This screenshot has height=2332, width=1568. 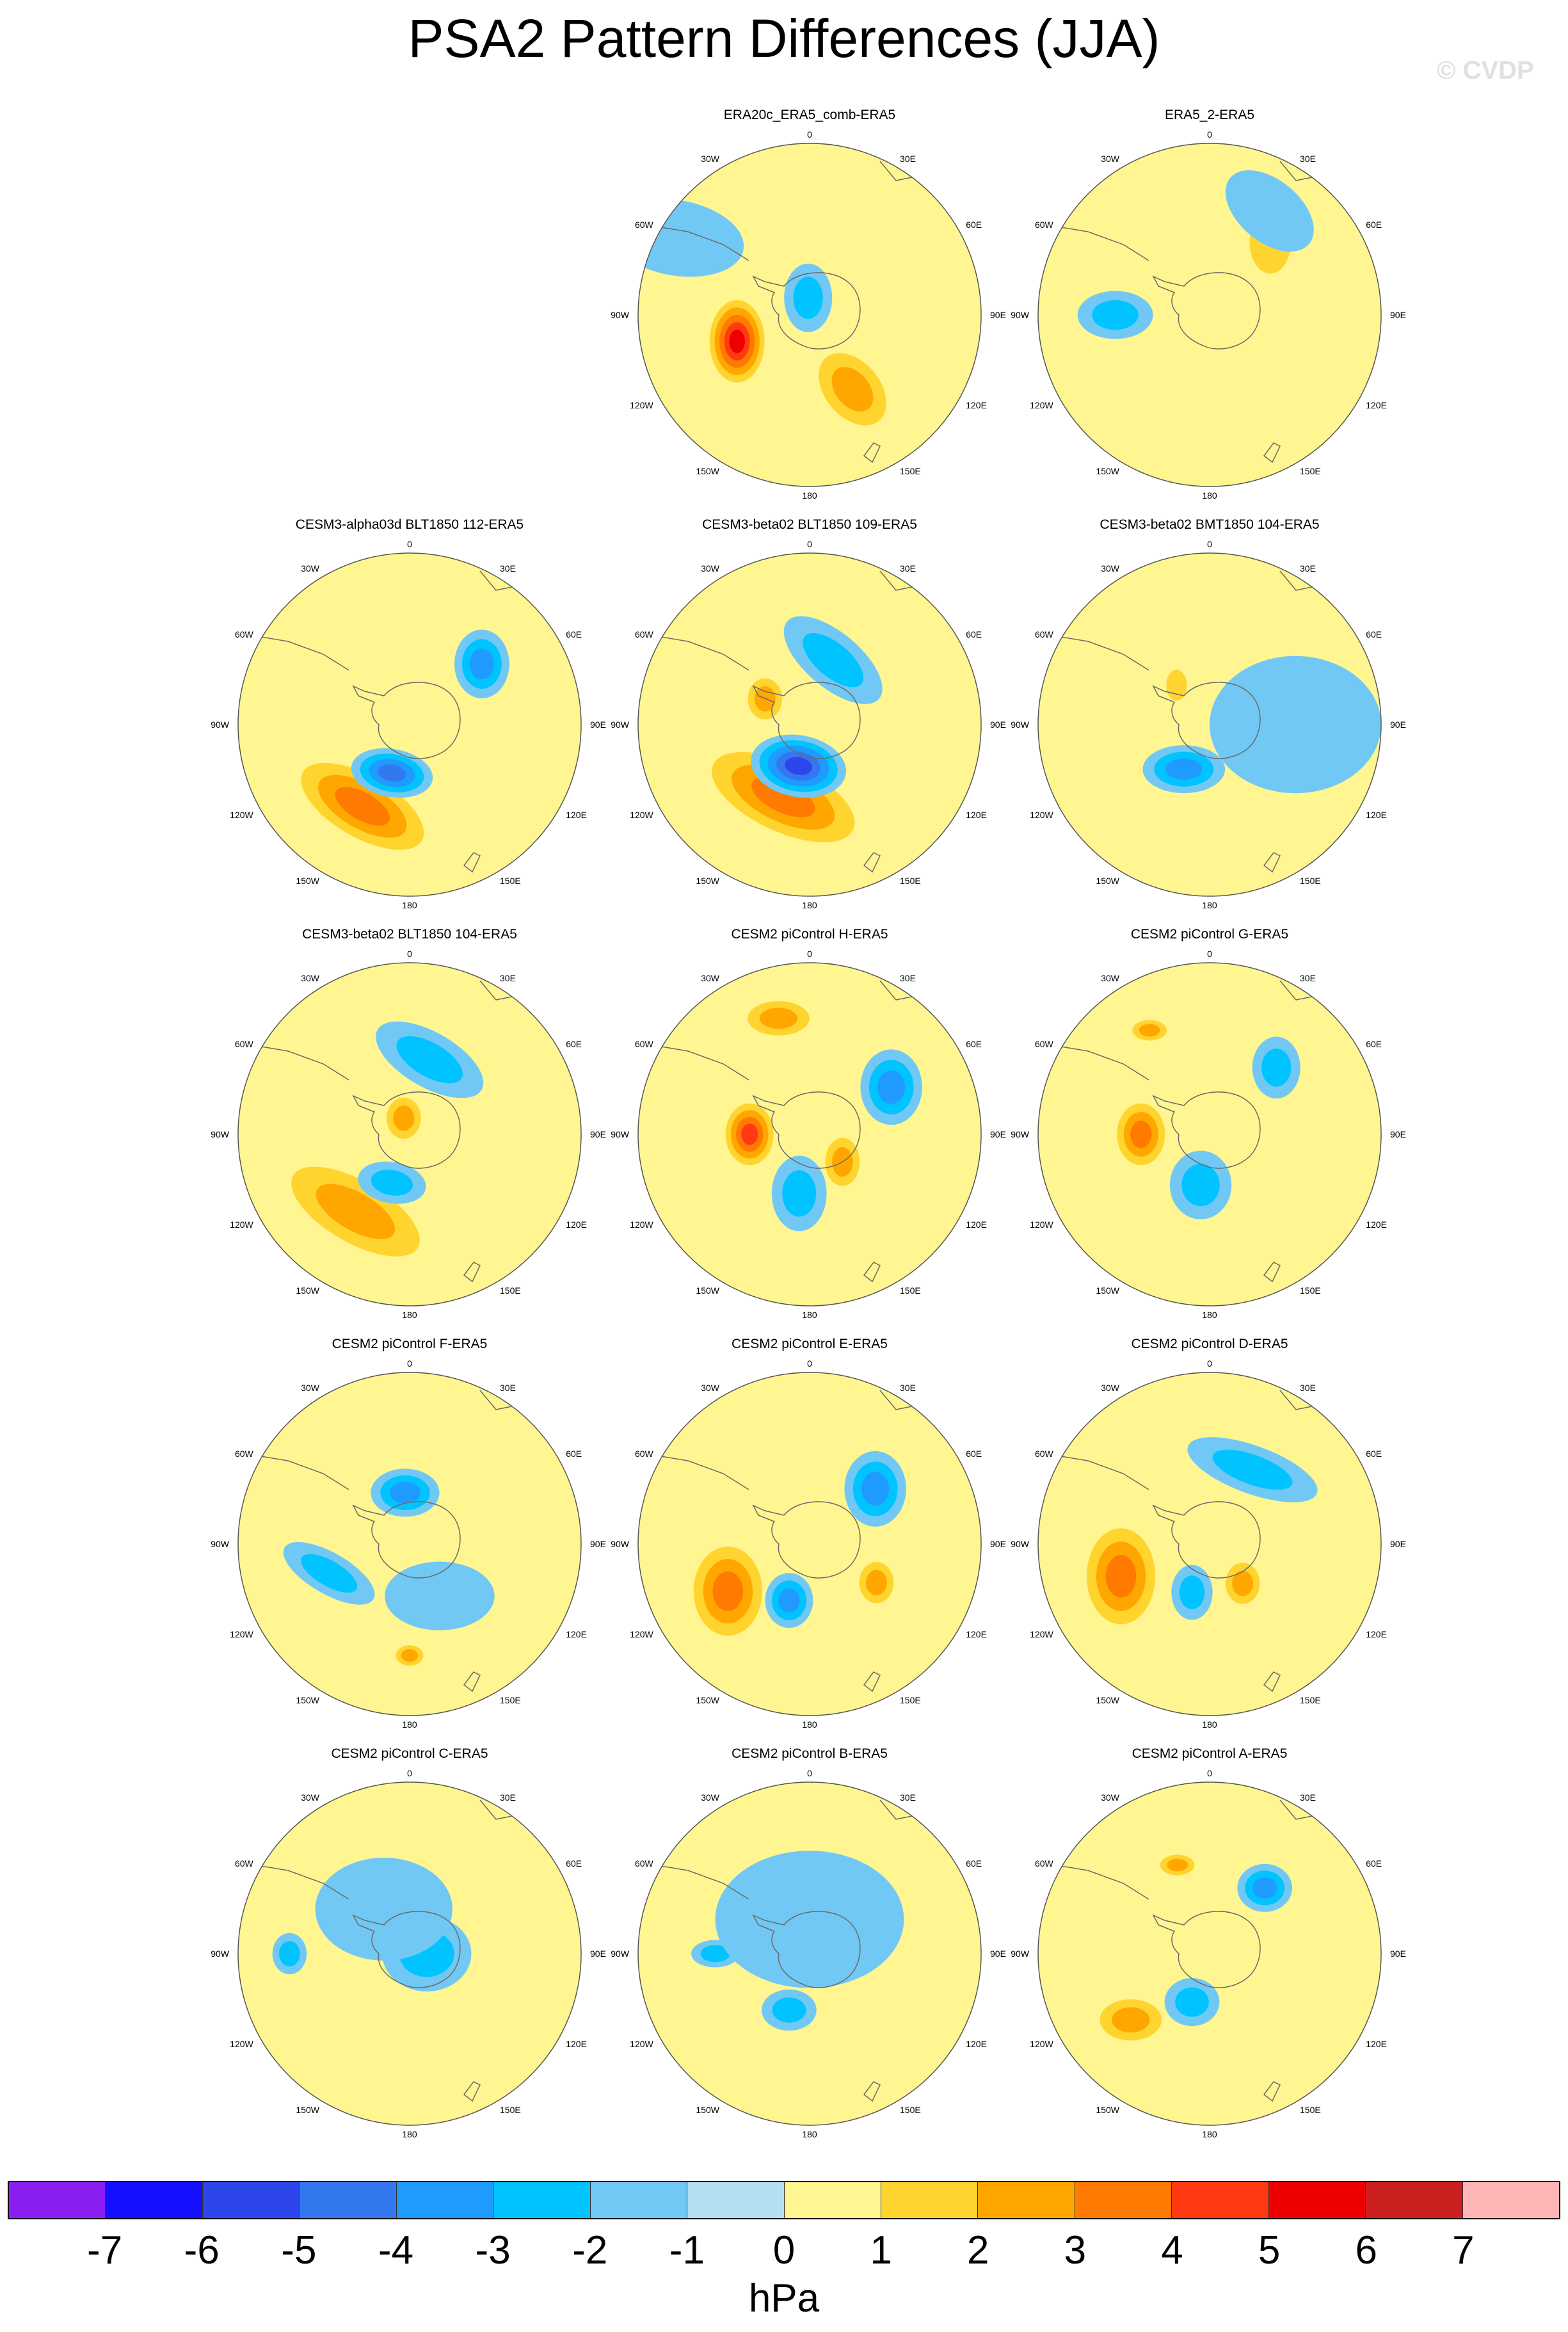 I want to click on longitude-labels: 0 30E 60E 90E 120E 150E 180 150W 120W 90W 60W 30W, so click(x=408, y=724).